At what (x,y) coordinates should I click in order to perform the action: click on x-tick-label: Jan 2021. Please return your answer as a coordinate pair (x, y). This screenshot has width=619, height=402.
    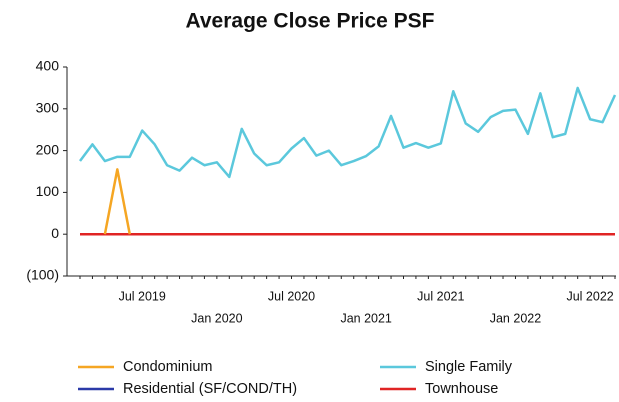
    Looking at the image, I should click on (365, 318).